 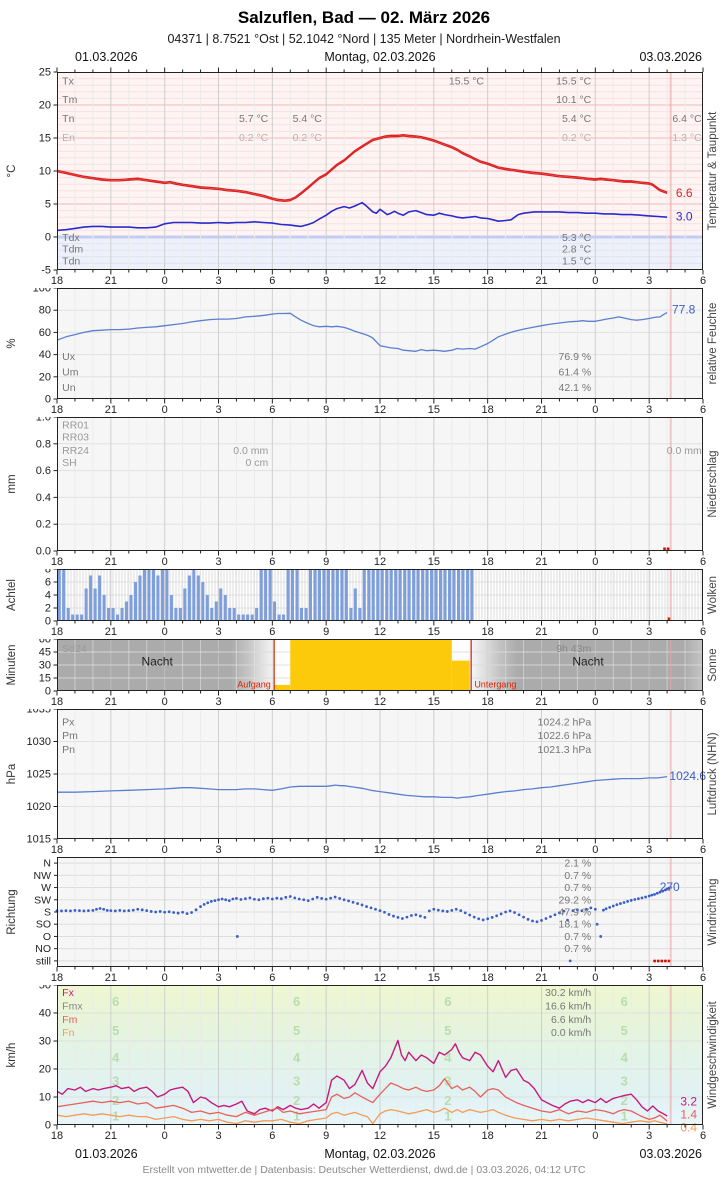 What do you see at coordinates (46, 271) in the screenshot?
I see `y-tick-label: -5` at bounding box center [46, 271].